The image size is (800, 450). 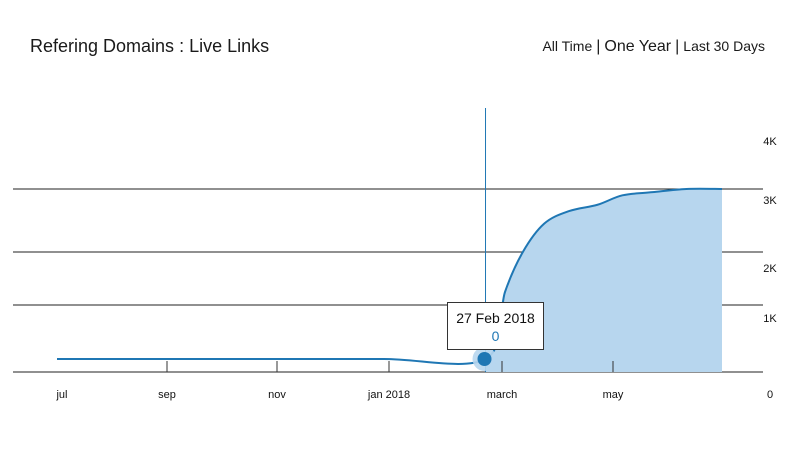 I want to click on x-tick-label: jul, so click(x=61, y=395).